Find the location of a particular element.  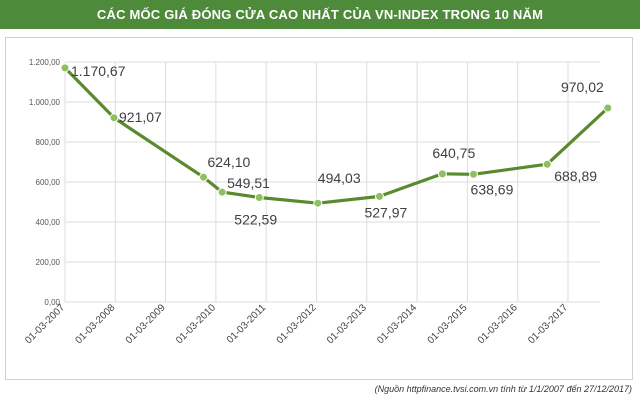

data-label: 527,97 is located at coordinates (385, 212).